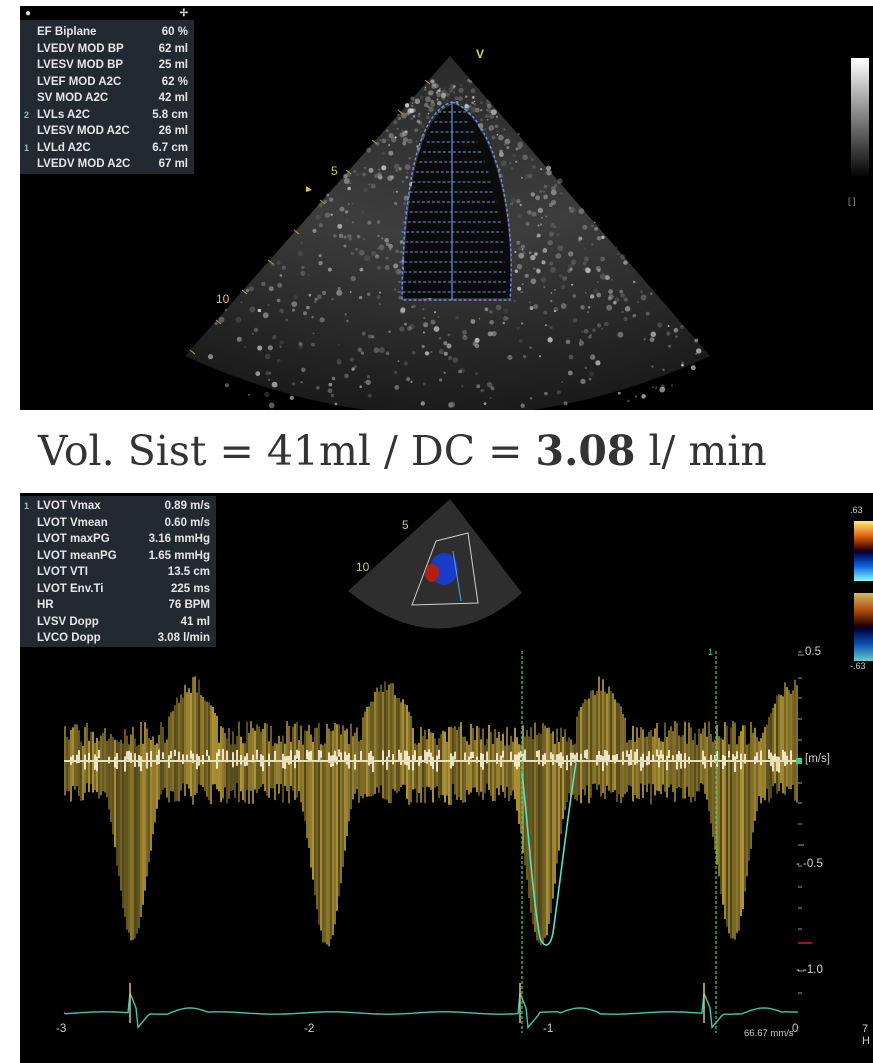 The height and width of the screenshot is (1063, 873). Describe the element at coordinates (432, 573) in the screenshot. I see `color-flow-red` at that location.